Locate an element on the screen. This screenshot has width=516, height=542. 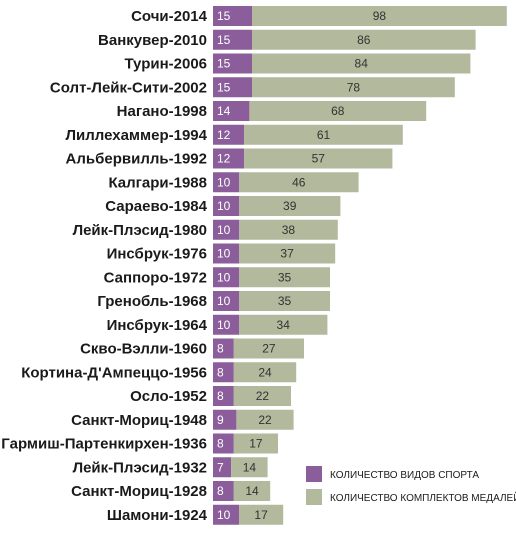
chart-row: Нагано-1998 14 68 is located at coordinates (272, 111).